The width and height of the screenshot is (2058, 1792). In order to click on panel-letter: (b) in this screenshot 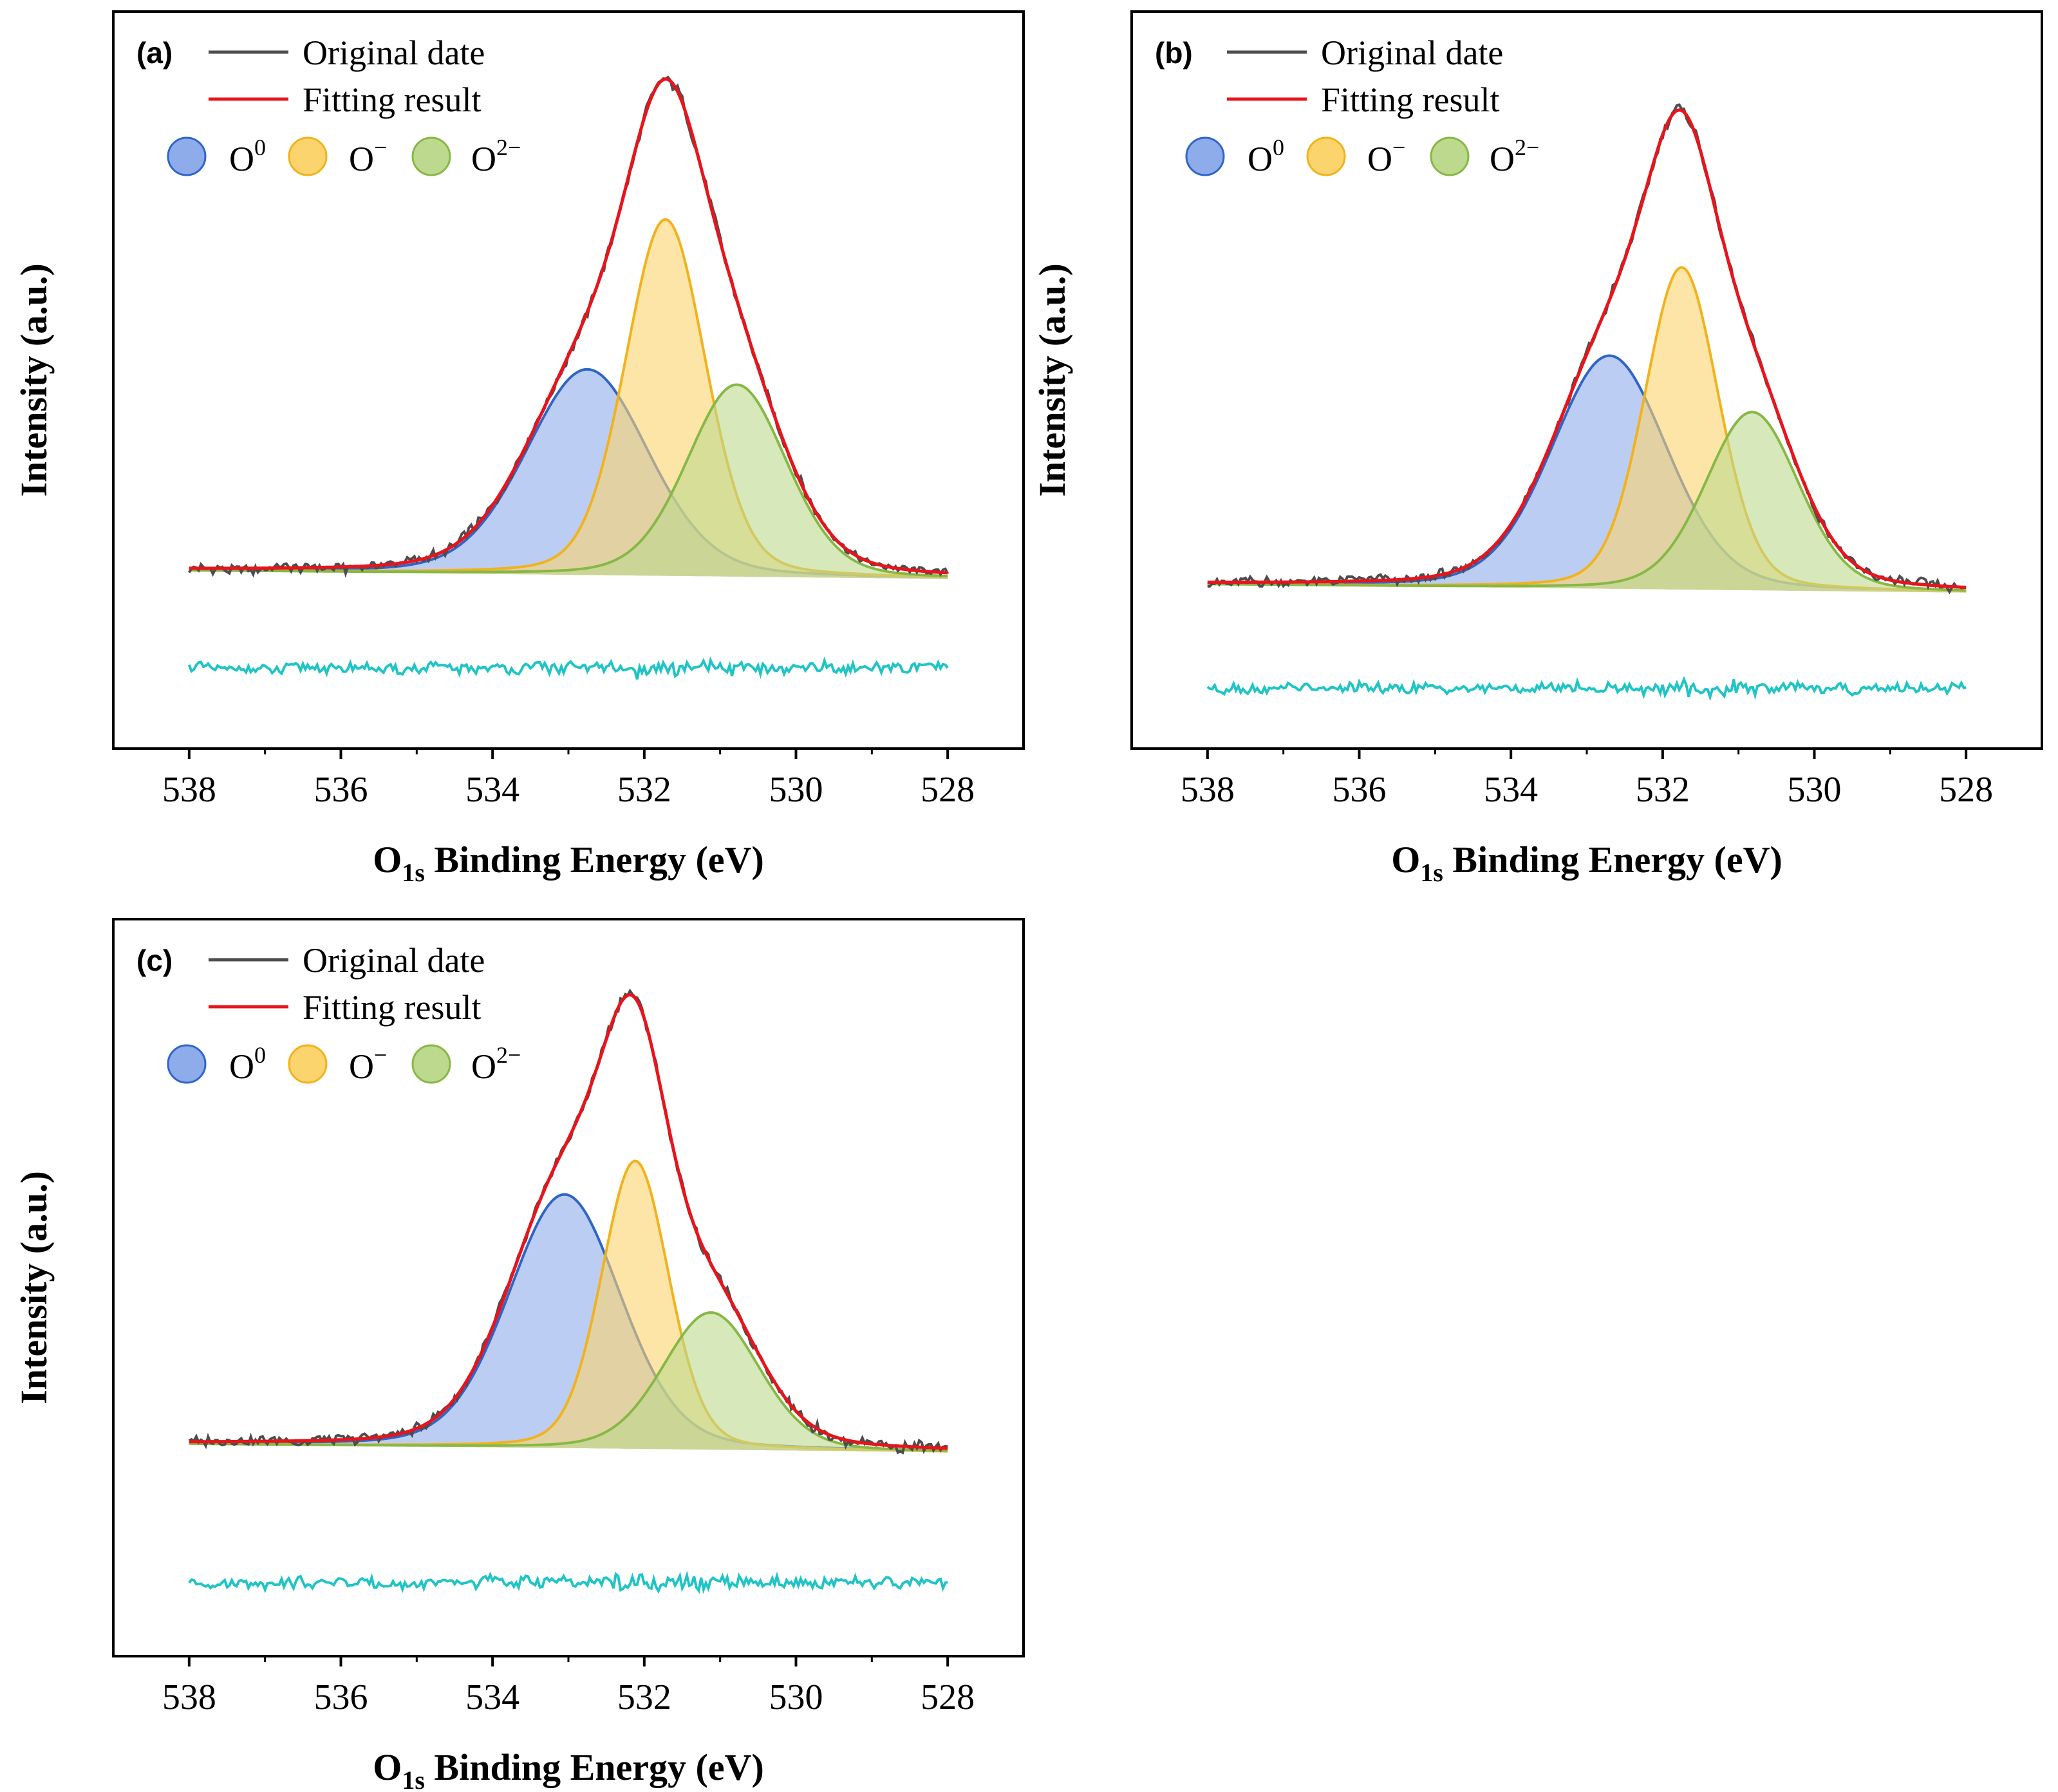, I will do `click(1174, 53)`.